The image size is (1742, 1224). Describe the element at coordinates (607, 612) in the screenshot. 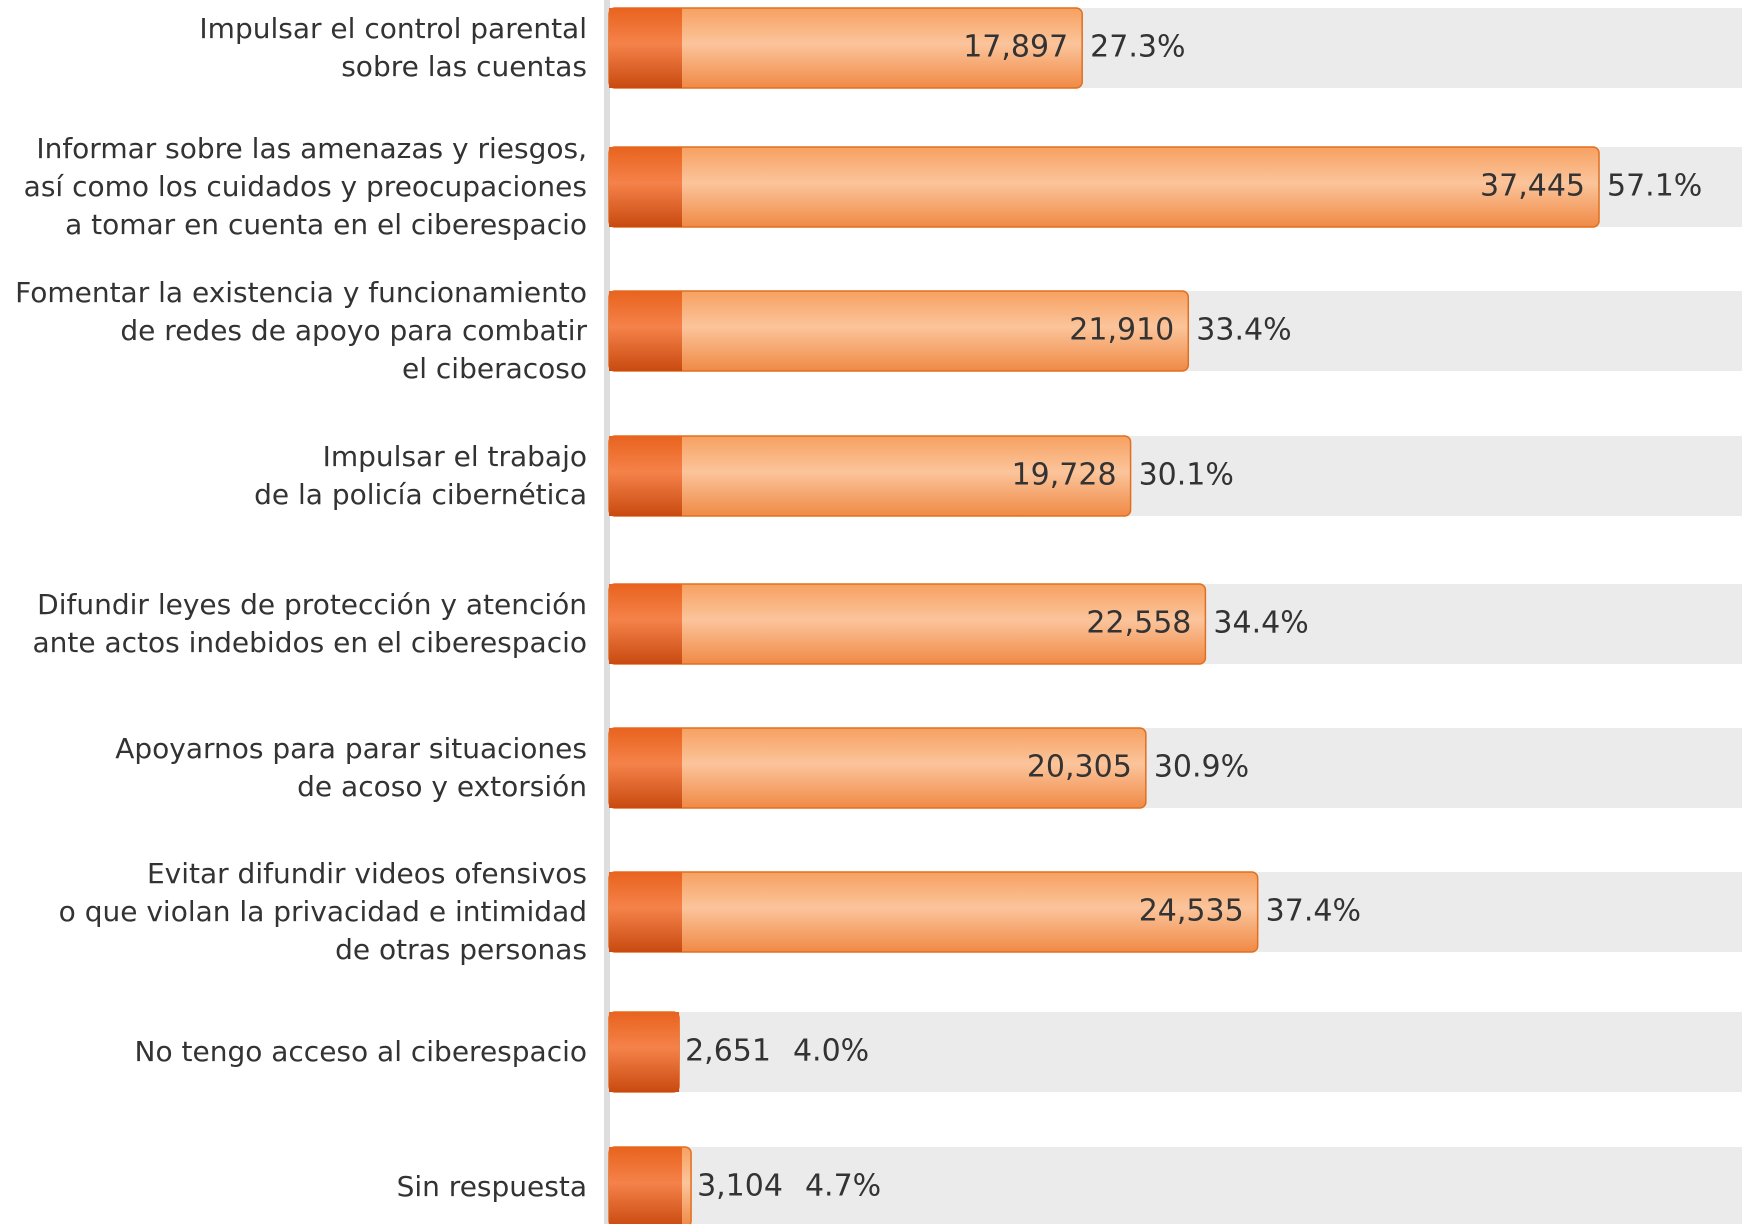

I see `axis-shadow` at that location.